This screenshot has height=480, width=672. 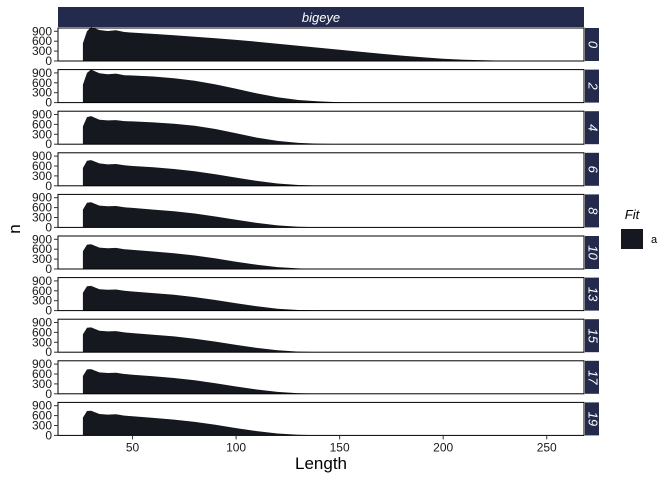 I want to click on y-tick-label-19-0: 0, so click(x=48, y=435).